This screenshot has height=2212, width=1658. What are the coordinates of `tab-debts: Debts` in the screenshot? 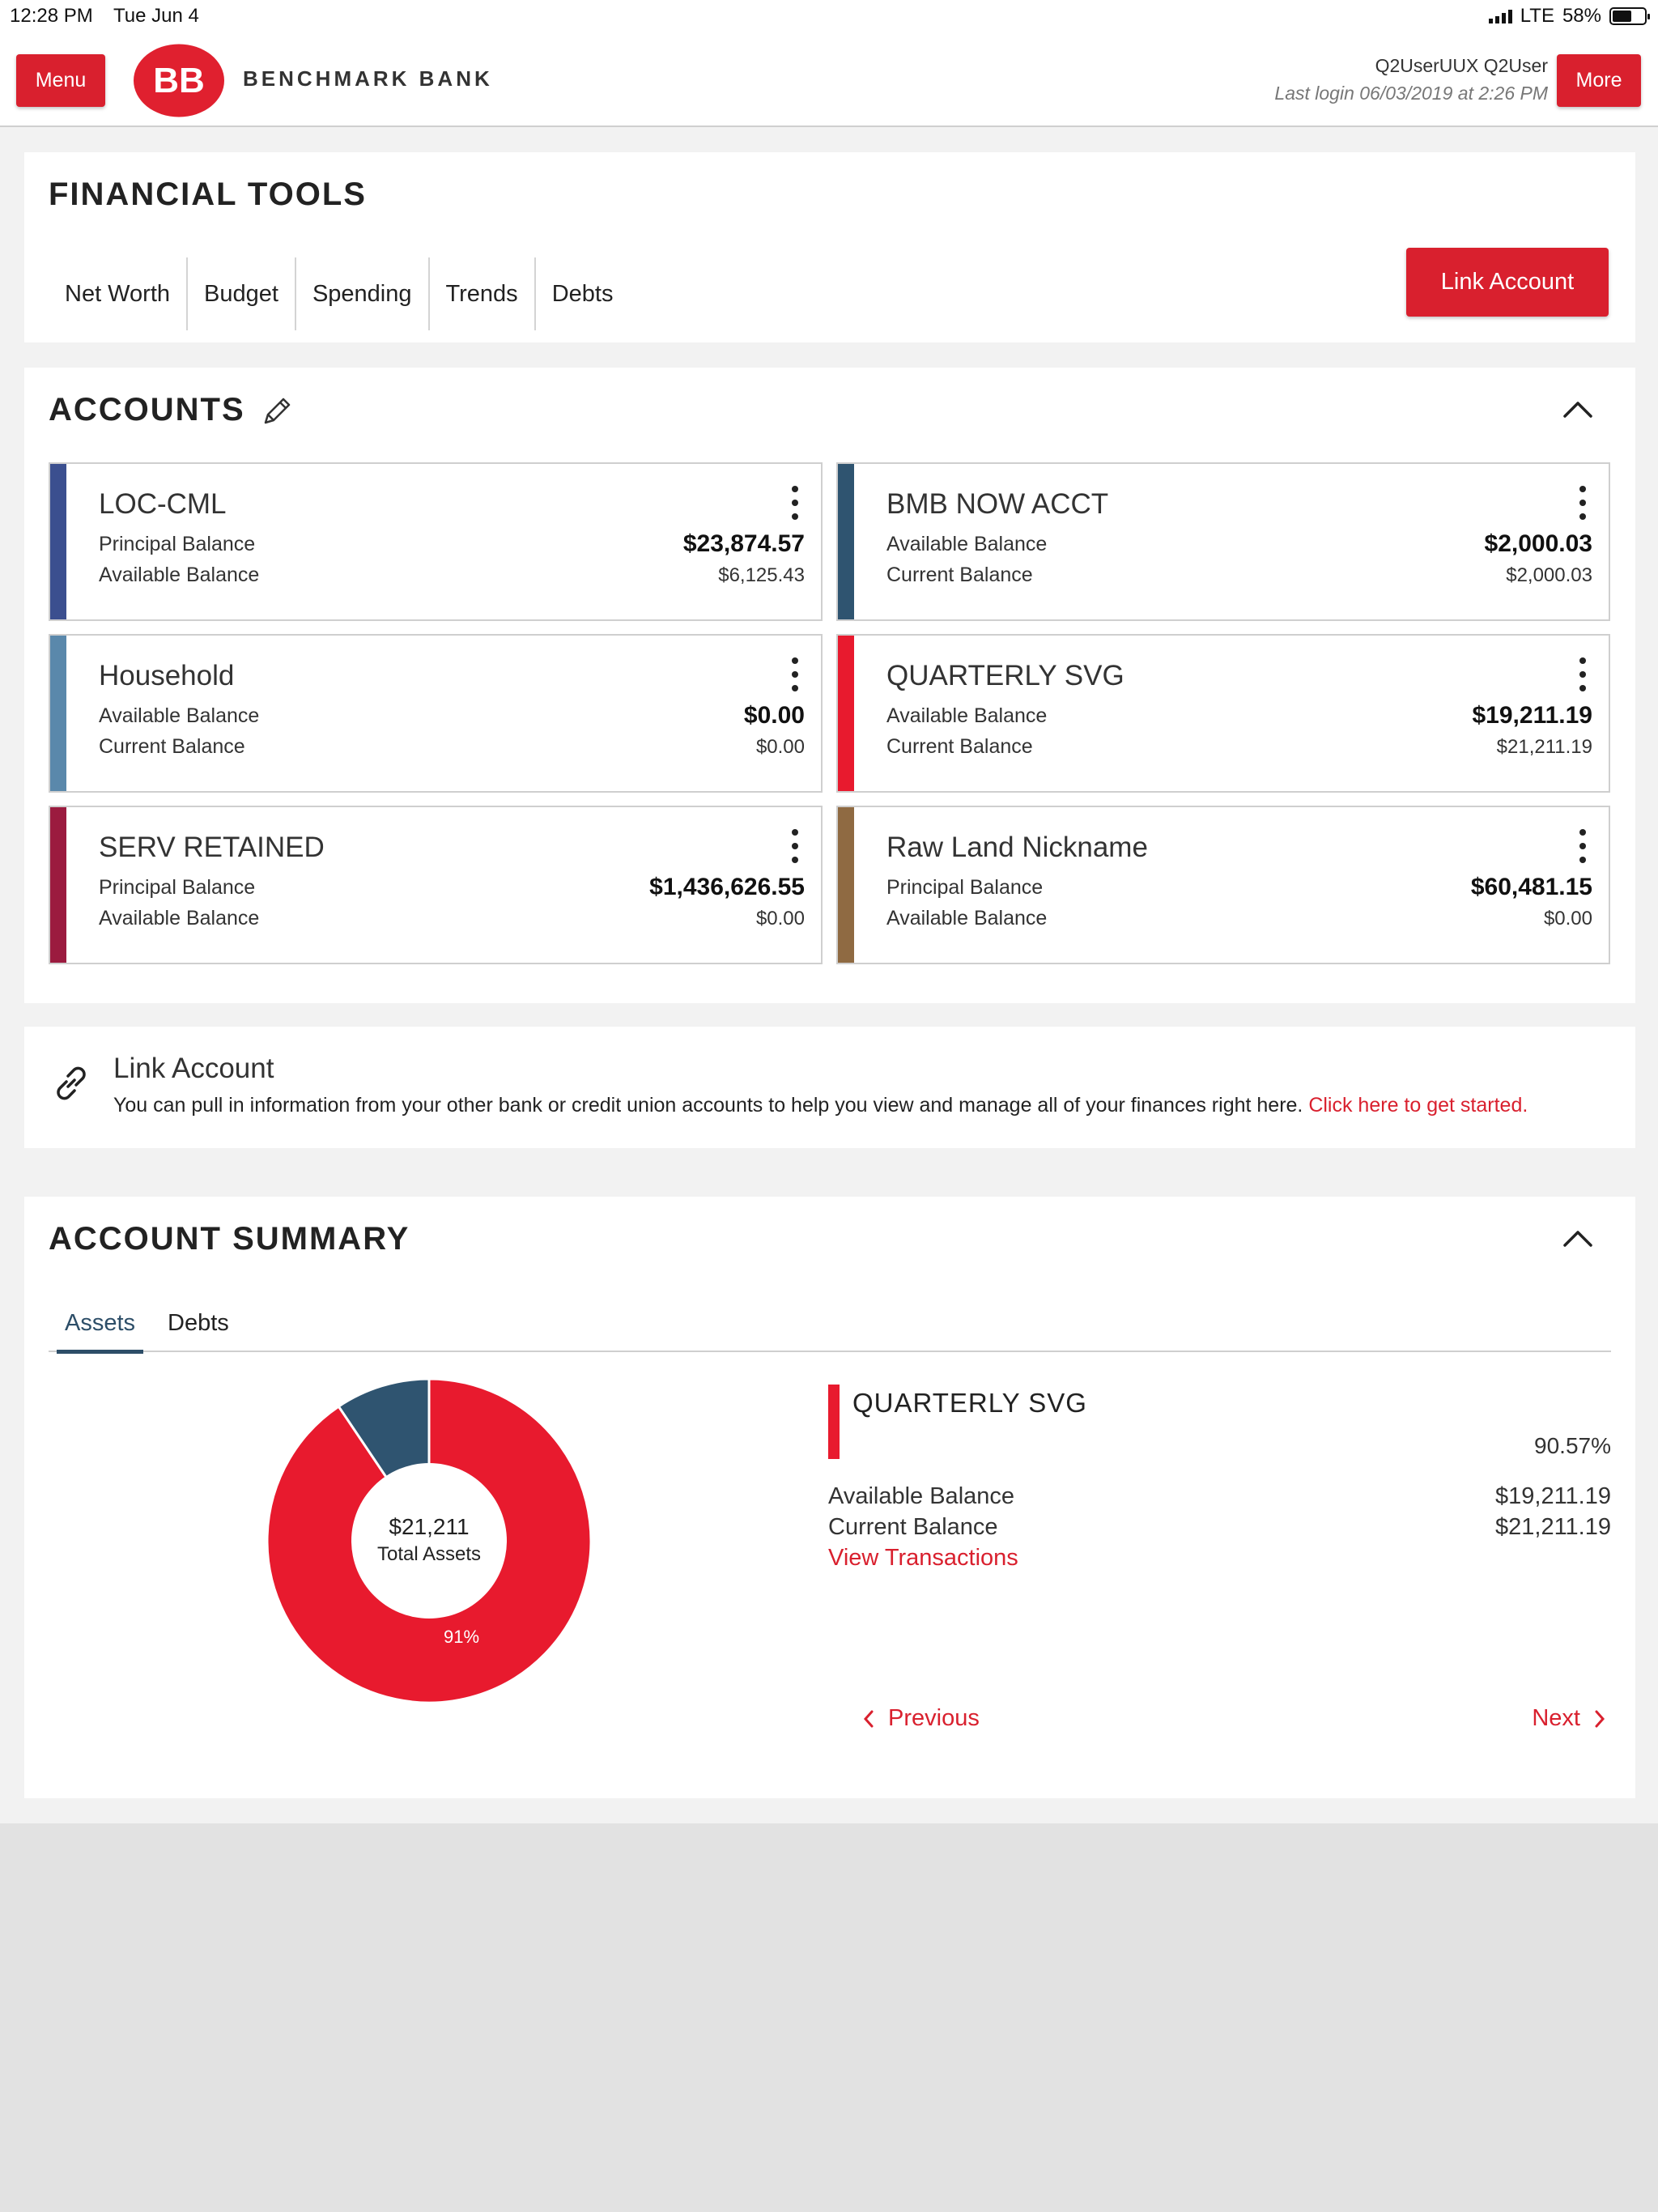 It's located at (582, 293).